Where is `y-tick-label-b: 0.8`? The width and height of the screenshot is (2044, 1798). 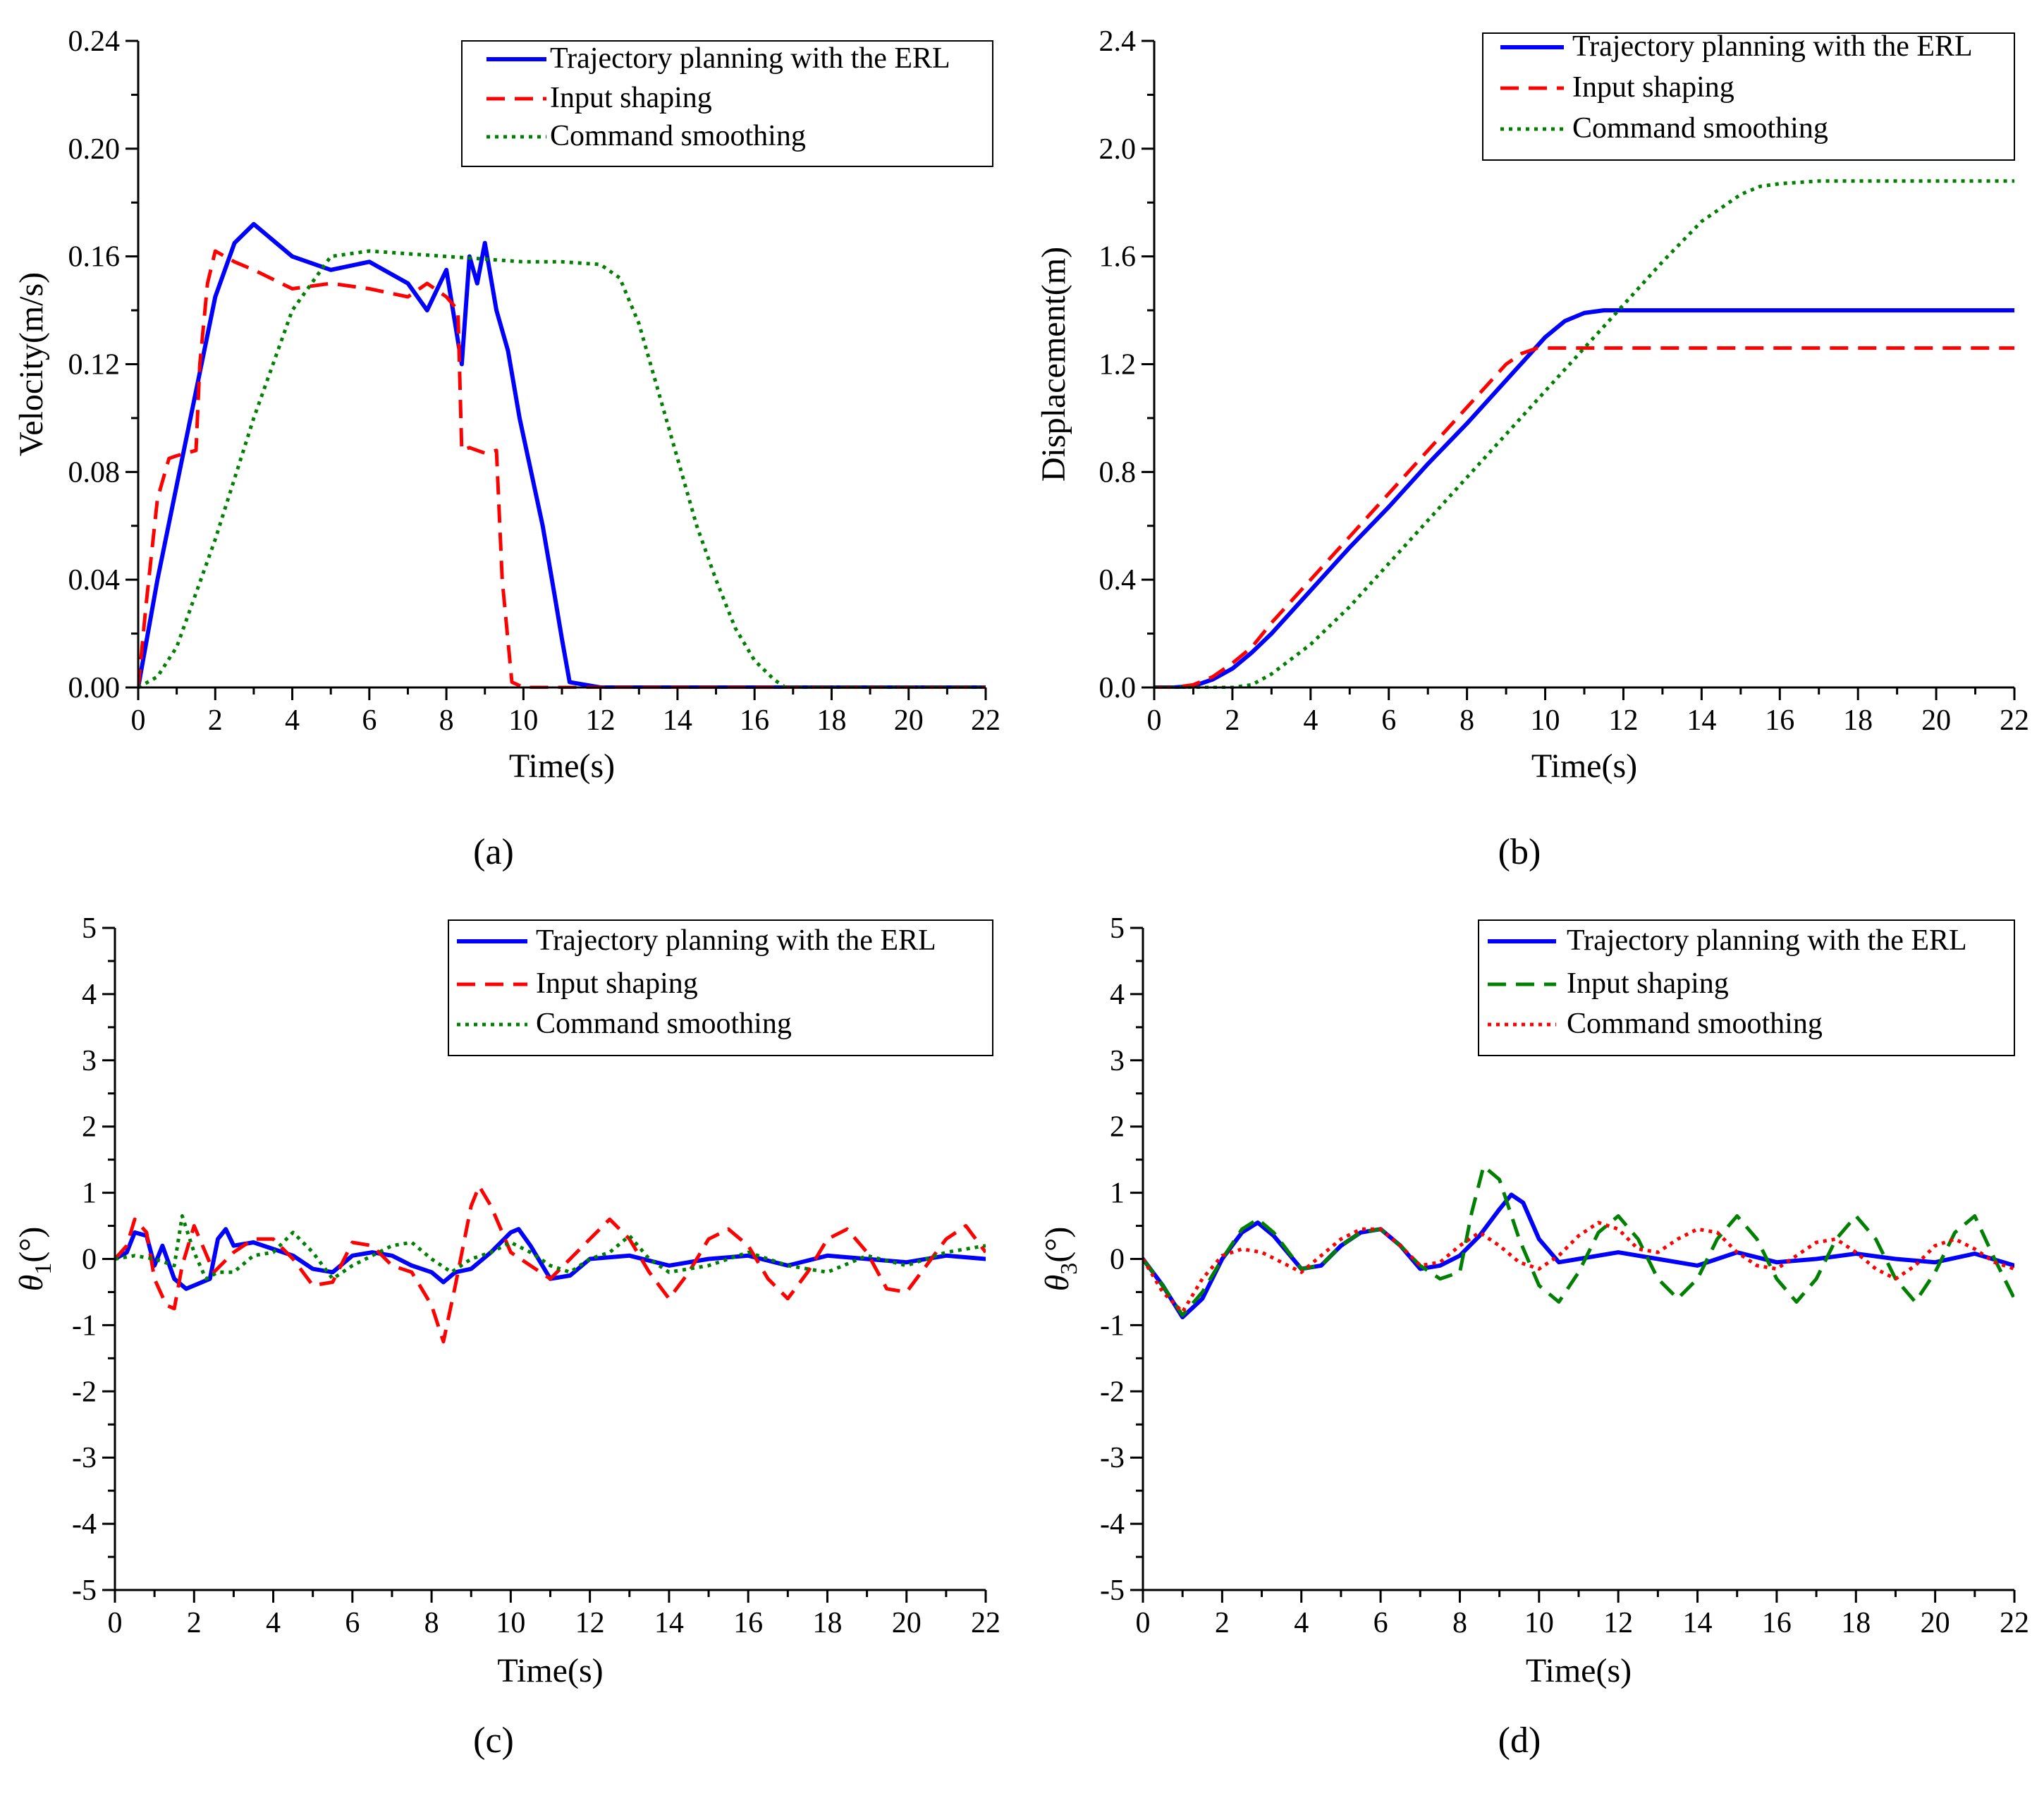 y-tick-label-b: 0.8 is located at coordinates (1118, 472).